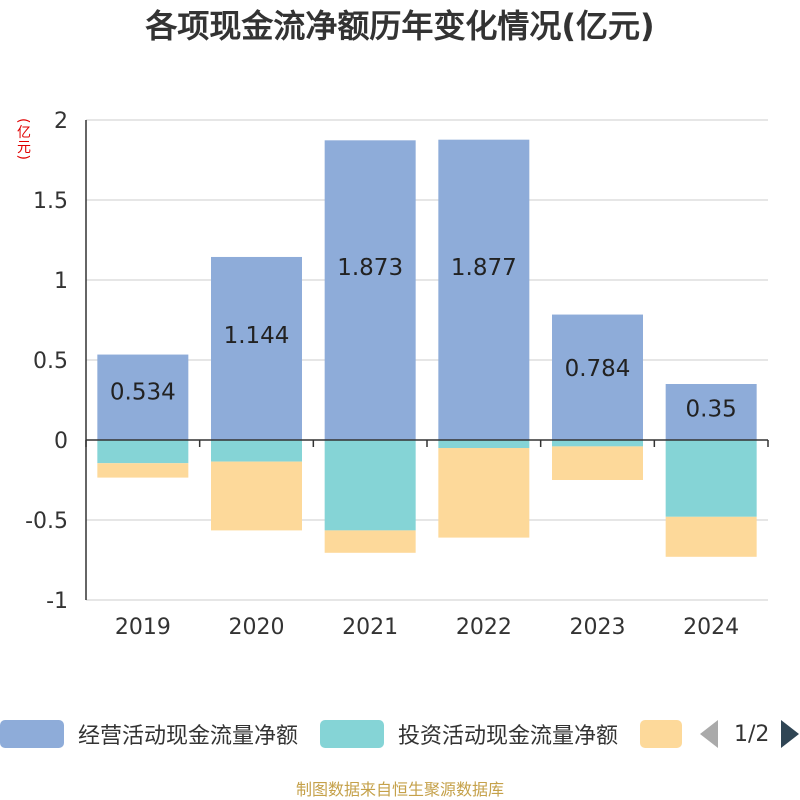 This screenshot has height=800, width=800. Describe the element at coordinates (709, 734) in the screenshot. I see `legend-prev-page-icon` at that location.